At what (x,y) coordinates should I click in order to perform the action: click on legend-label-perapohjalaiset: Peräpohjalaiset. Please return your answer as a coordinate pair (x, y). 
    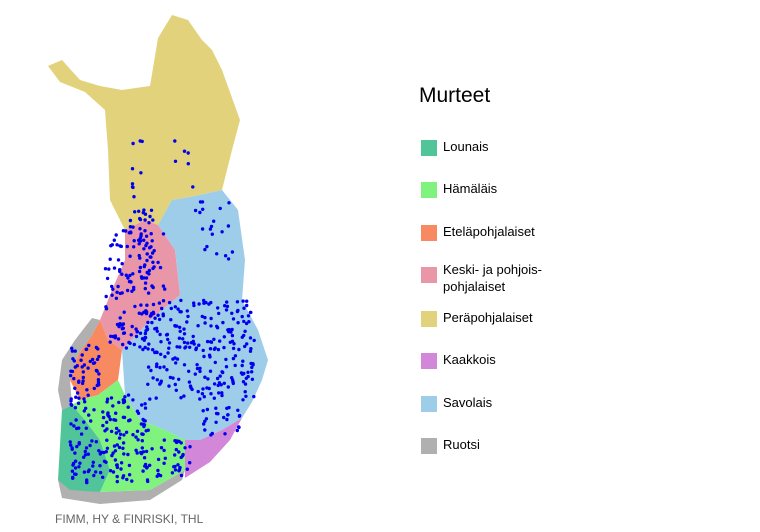
    Looking at the image, I should click on (488, 317).